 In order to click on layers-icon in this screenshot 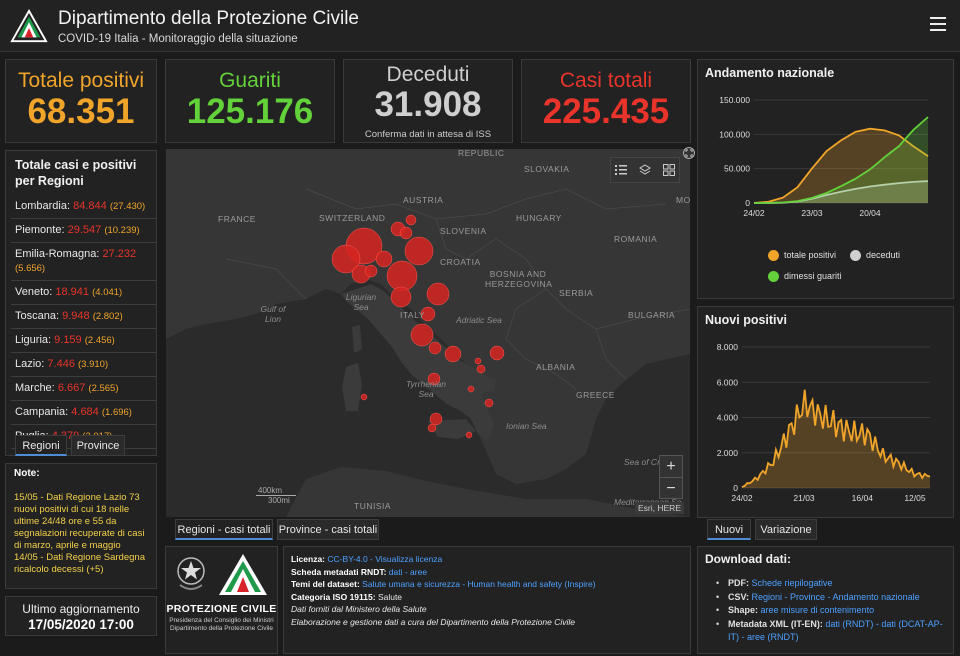, I will do `click(645, 170)`.